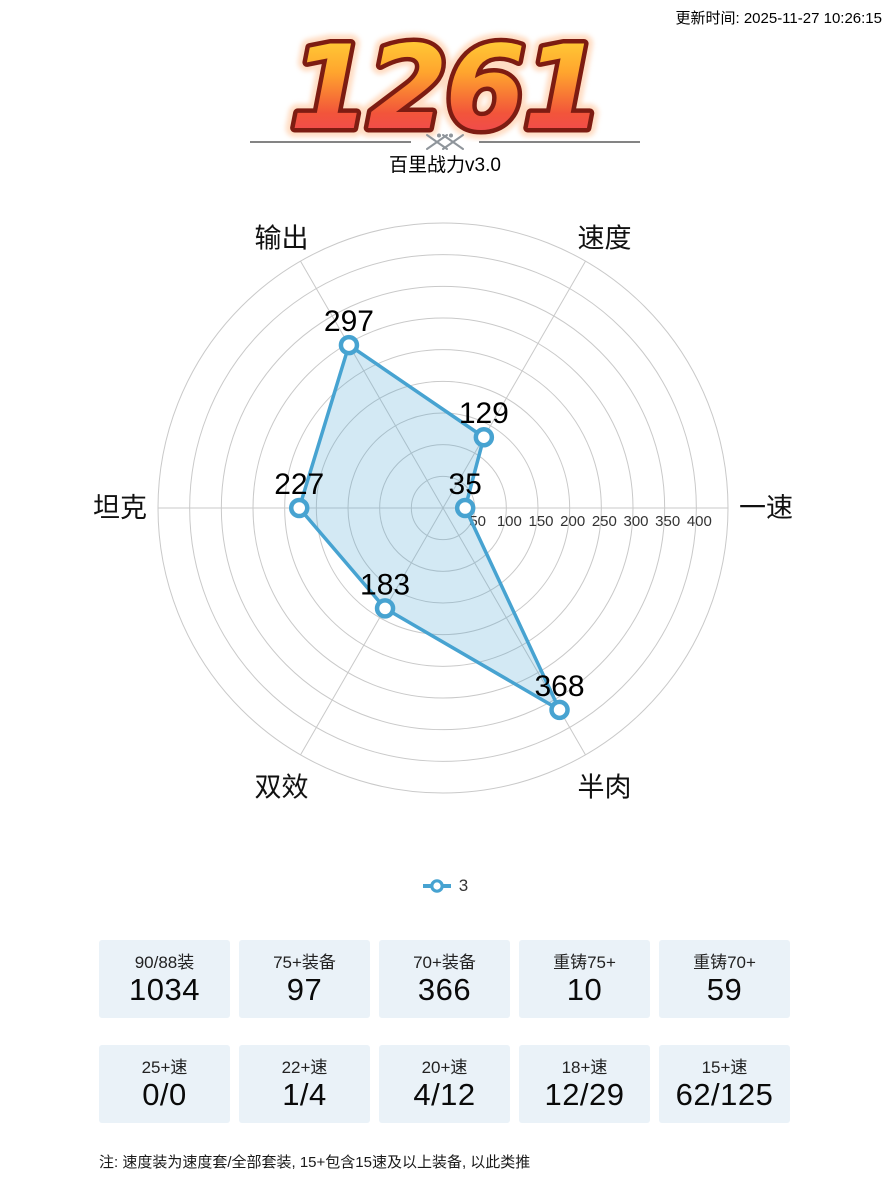  Describe the element at coordinates (584, 989) in the screenshot. I see `stat-value: 10` at that location.